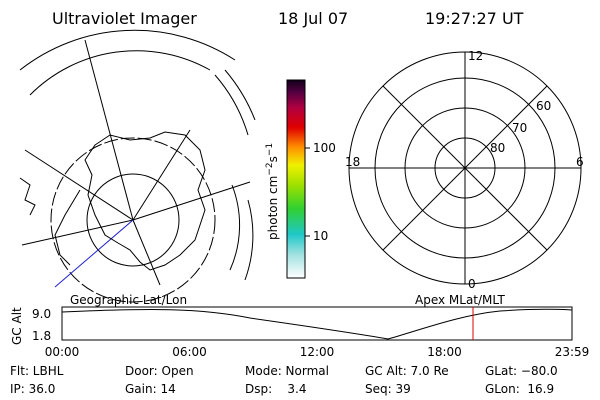 This screenshot has height=400, width=600. Describe the element at coordinates (273, 208) in the screenshot. I see `unit: photon cm` at that location.